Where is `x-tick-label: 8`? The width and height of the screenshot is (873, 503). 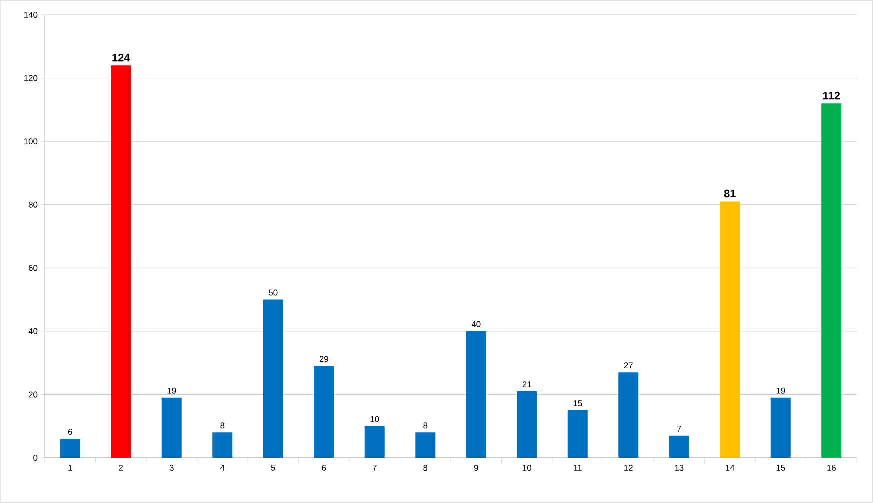 x-tick-label: 8 is located at coordinates (426, 468).